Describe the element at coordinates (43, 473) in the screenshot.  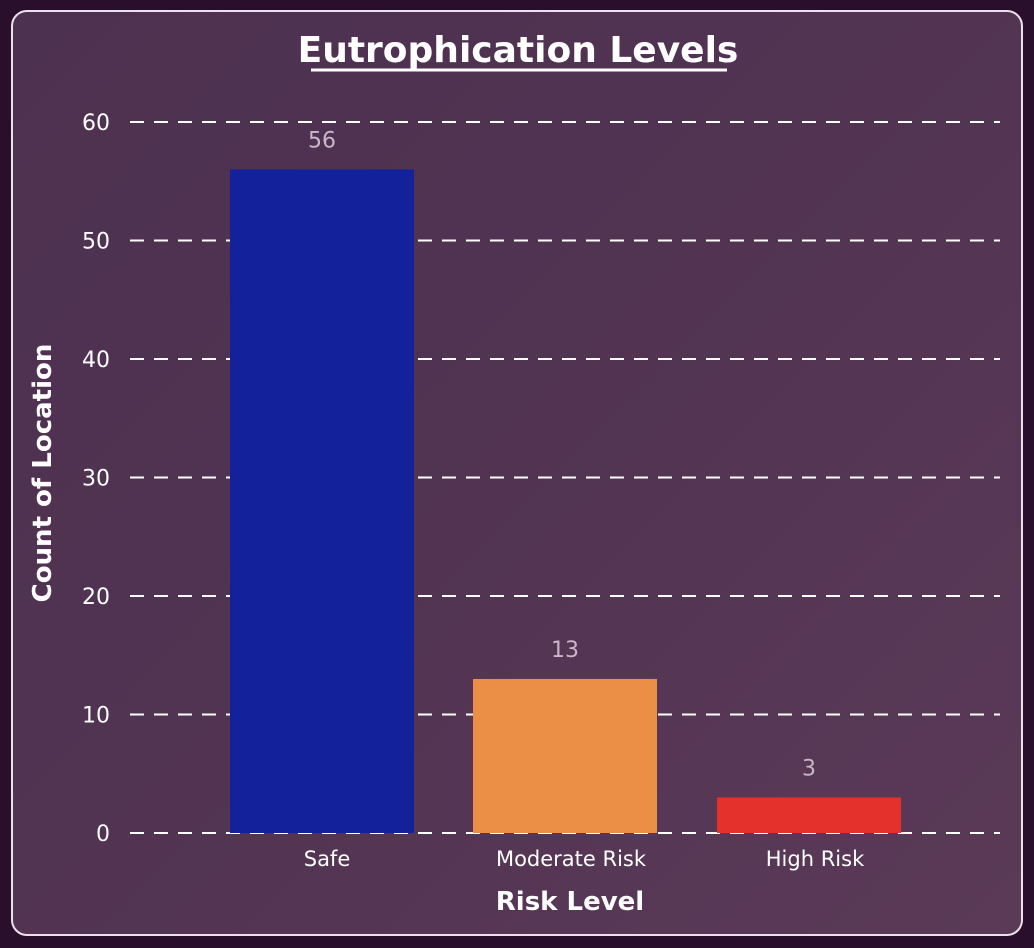
I see `y-axis-label: Count of Location` at that location.